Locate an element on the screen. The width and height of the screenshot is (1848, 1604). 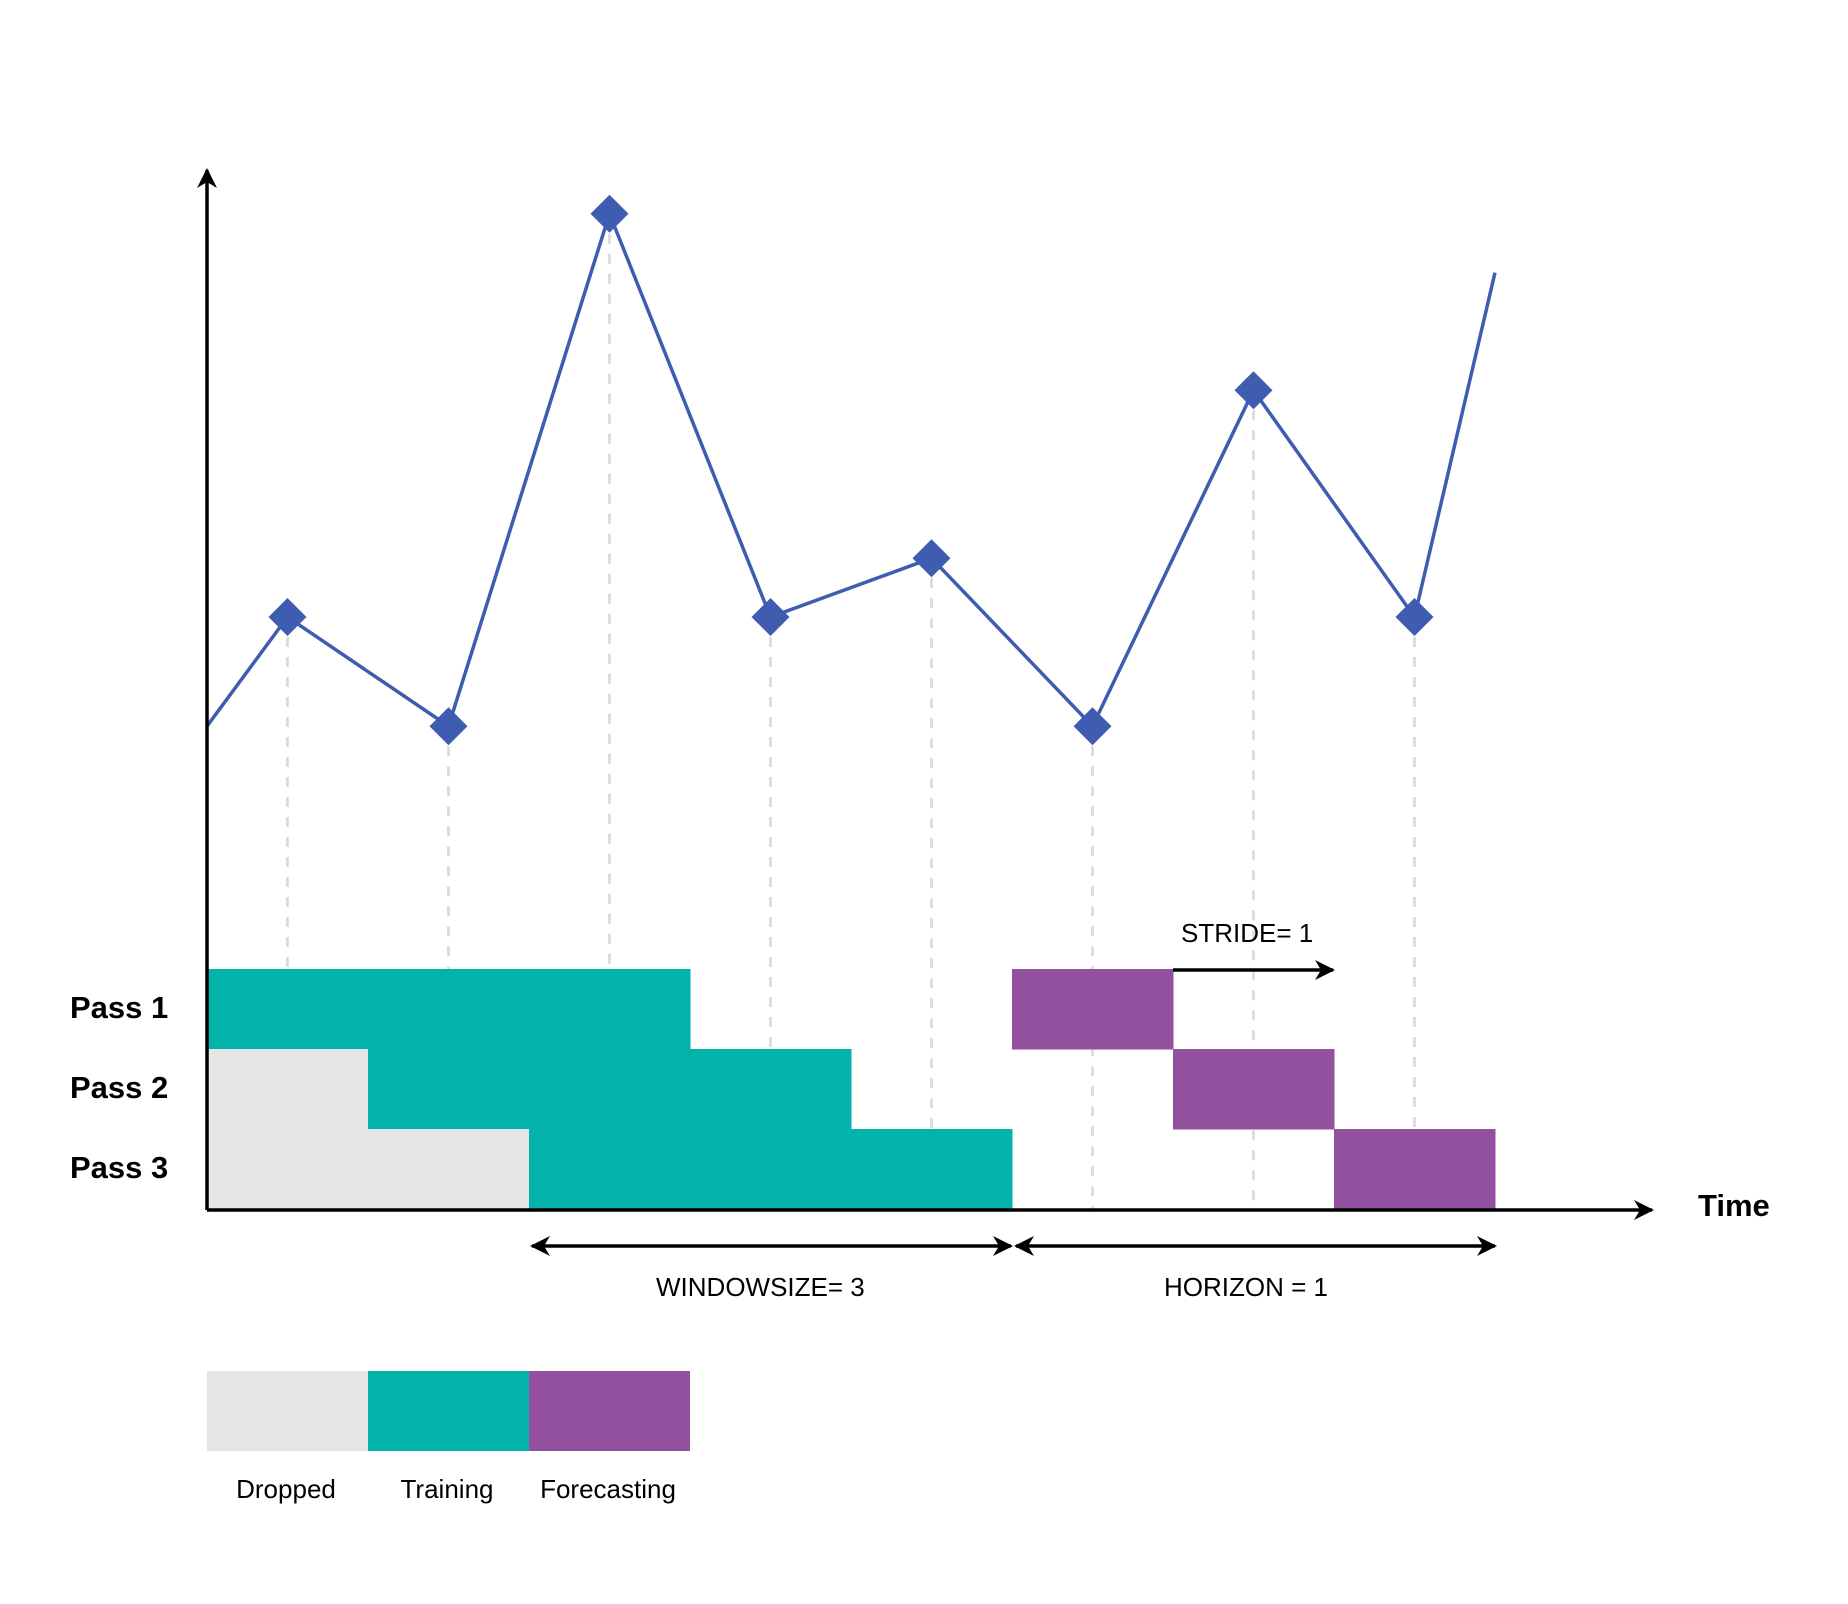
pass-label-1: Pass 1 is located at coordinates (119, 1007).